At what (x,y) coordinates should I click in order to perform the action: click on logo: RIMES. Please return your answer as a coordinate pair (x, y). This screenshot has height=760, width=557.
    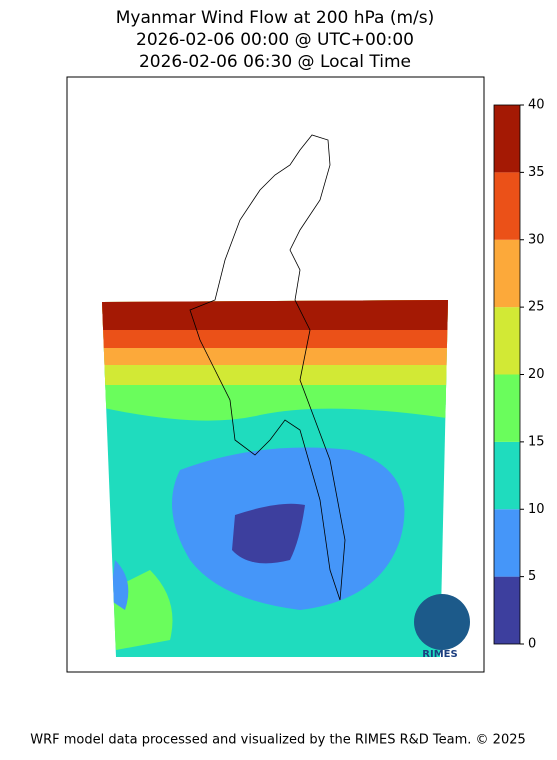
    Looking at the image, I should click on (442, 627).